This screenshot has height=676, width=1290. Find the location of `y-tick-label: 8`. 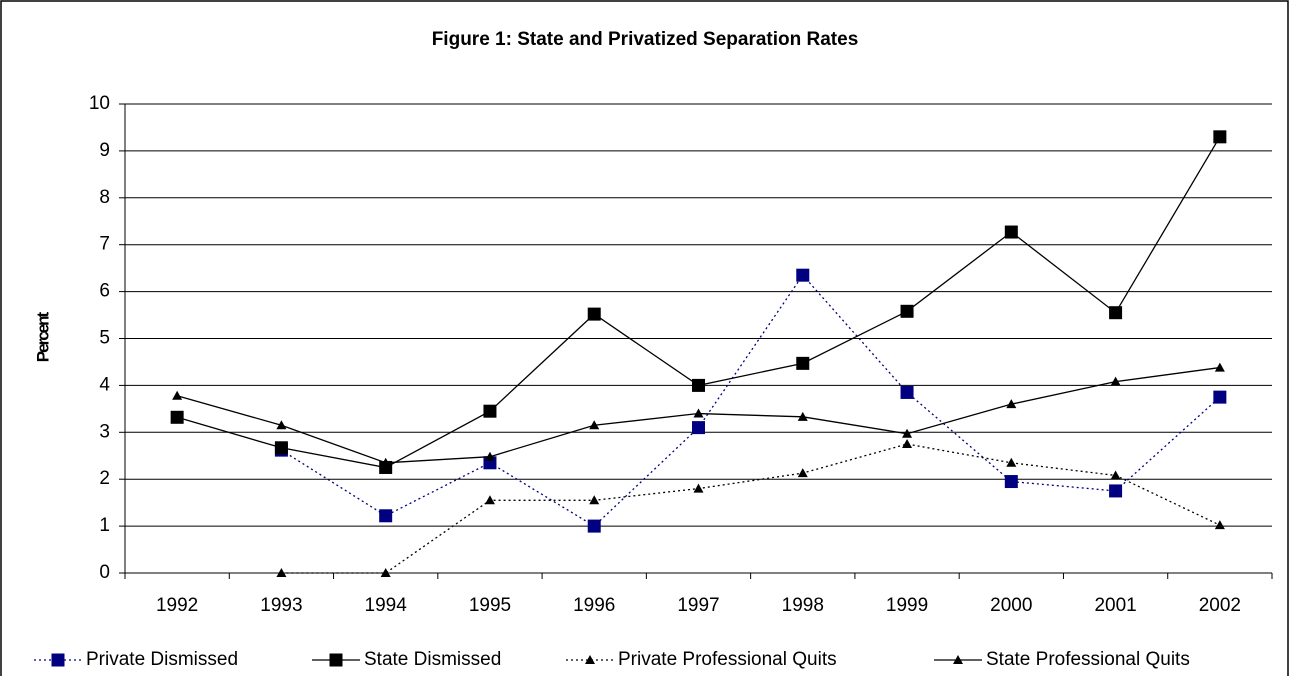

y-tick-label: 8 is located at coordinates (104, 197).